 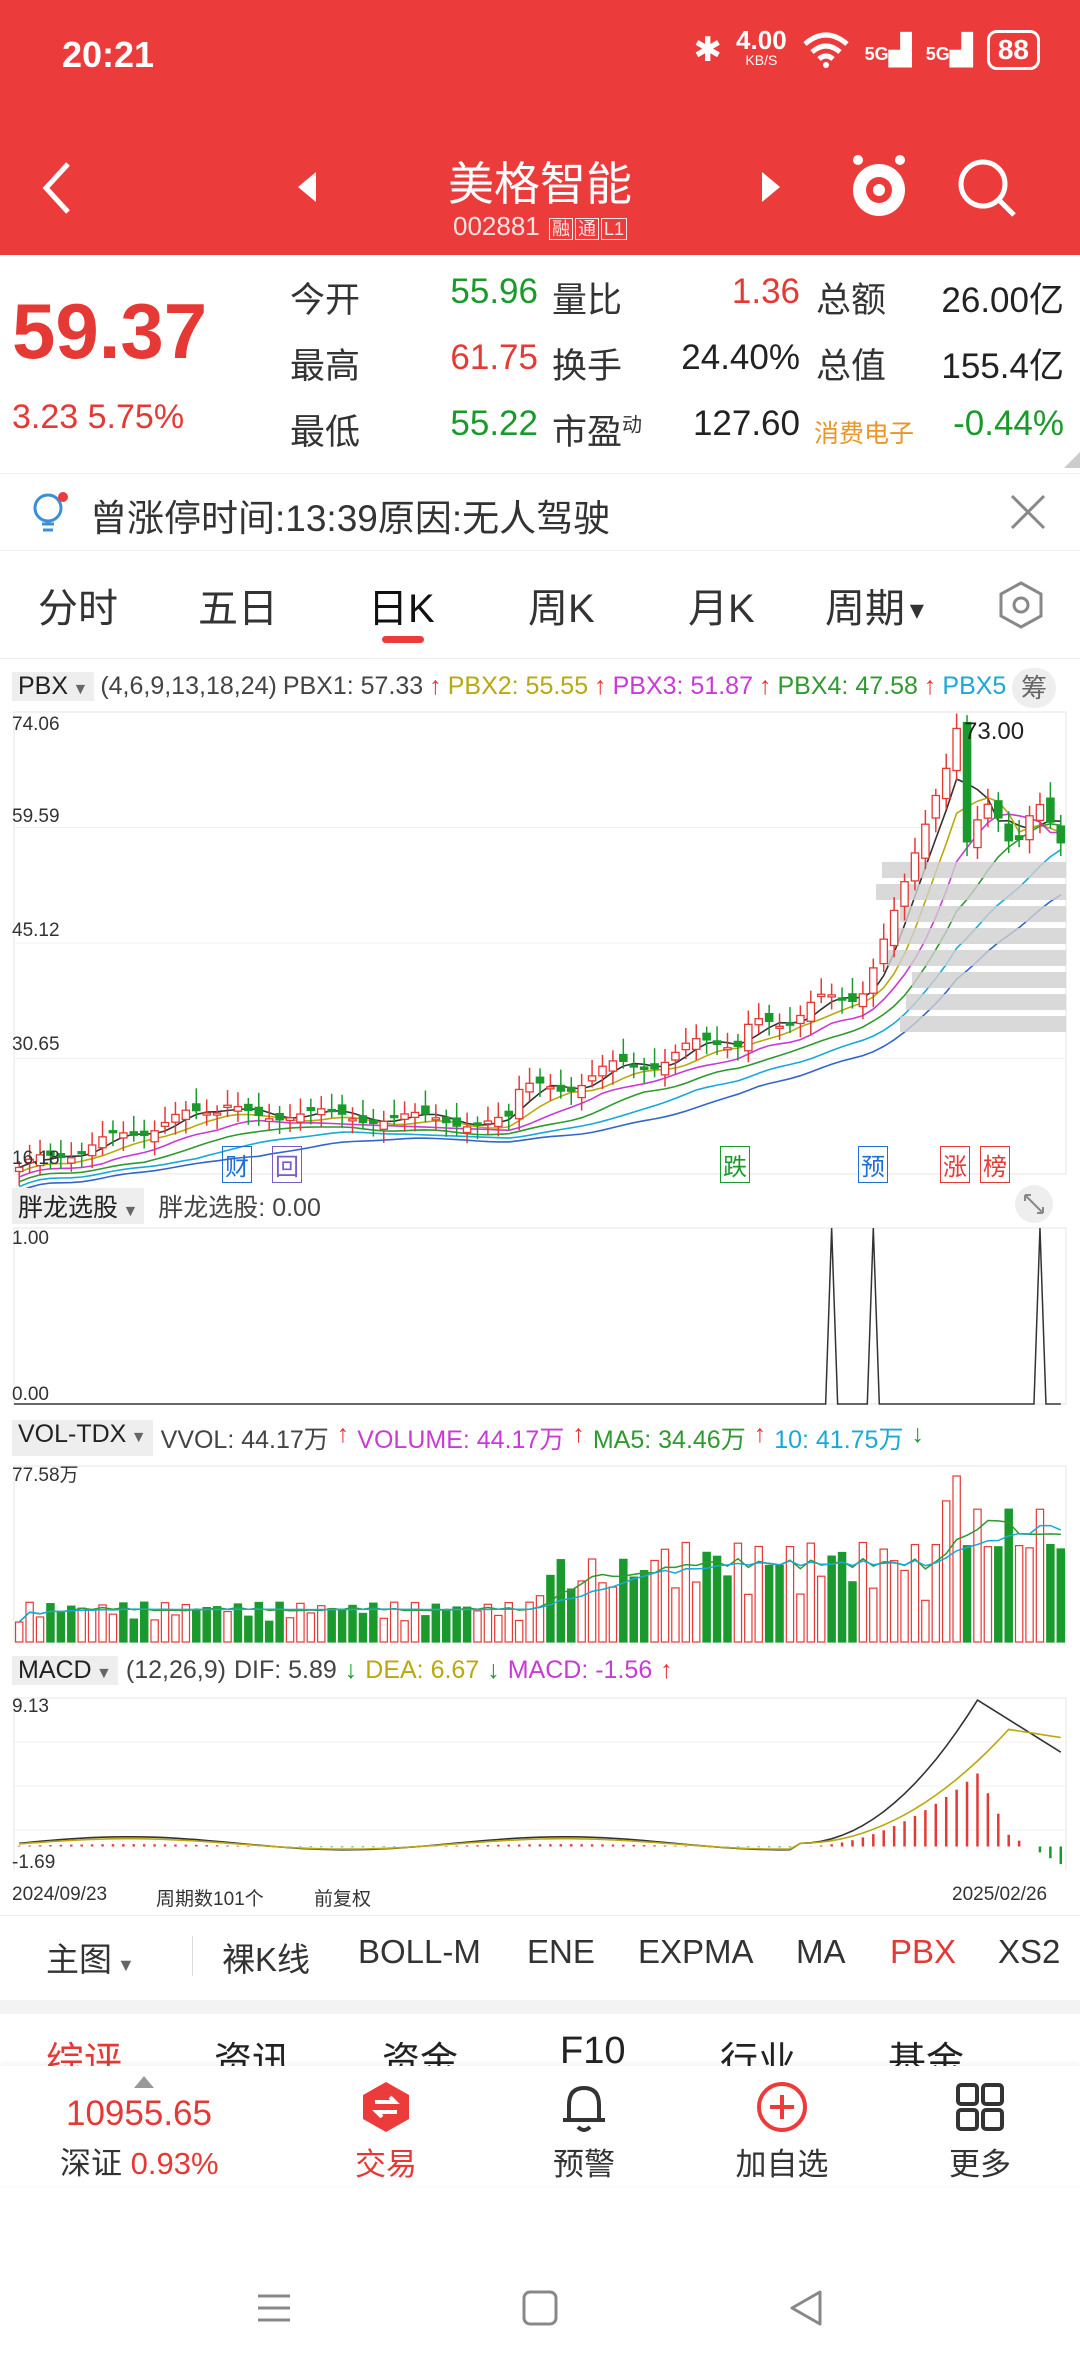 What do you see at coordinates (78, 1206) in the screenshot?
I see `signal-selector: 胖龙选股 ▼` at bounding box center [78, 1206].